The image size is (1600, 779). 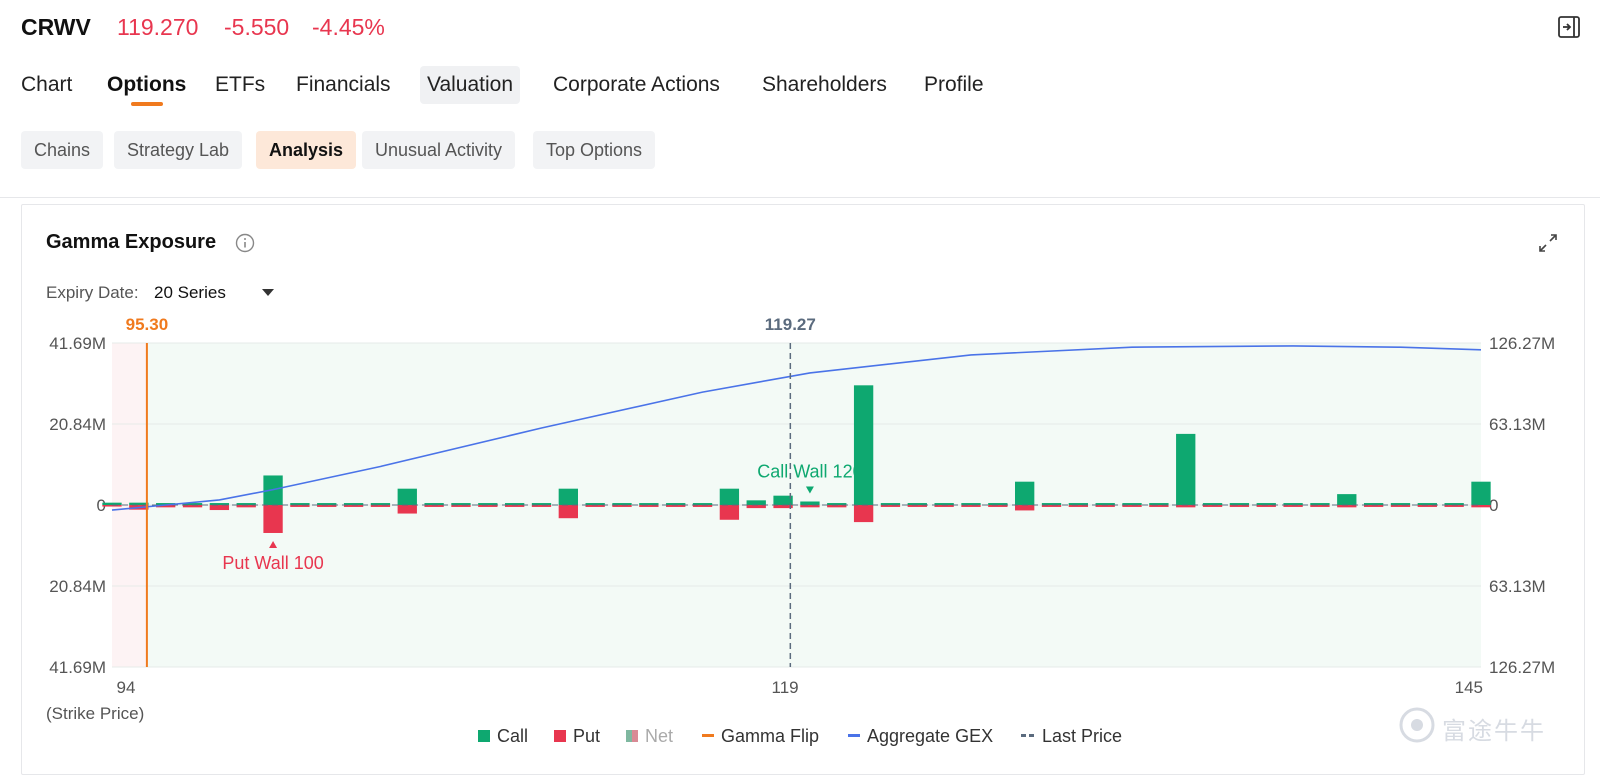 I want to click on y-tick-label-right: 126.27M, so click(x=1522, y=343).